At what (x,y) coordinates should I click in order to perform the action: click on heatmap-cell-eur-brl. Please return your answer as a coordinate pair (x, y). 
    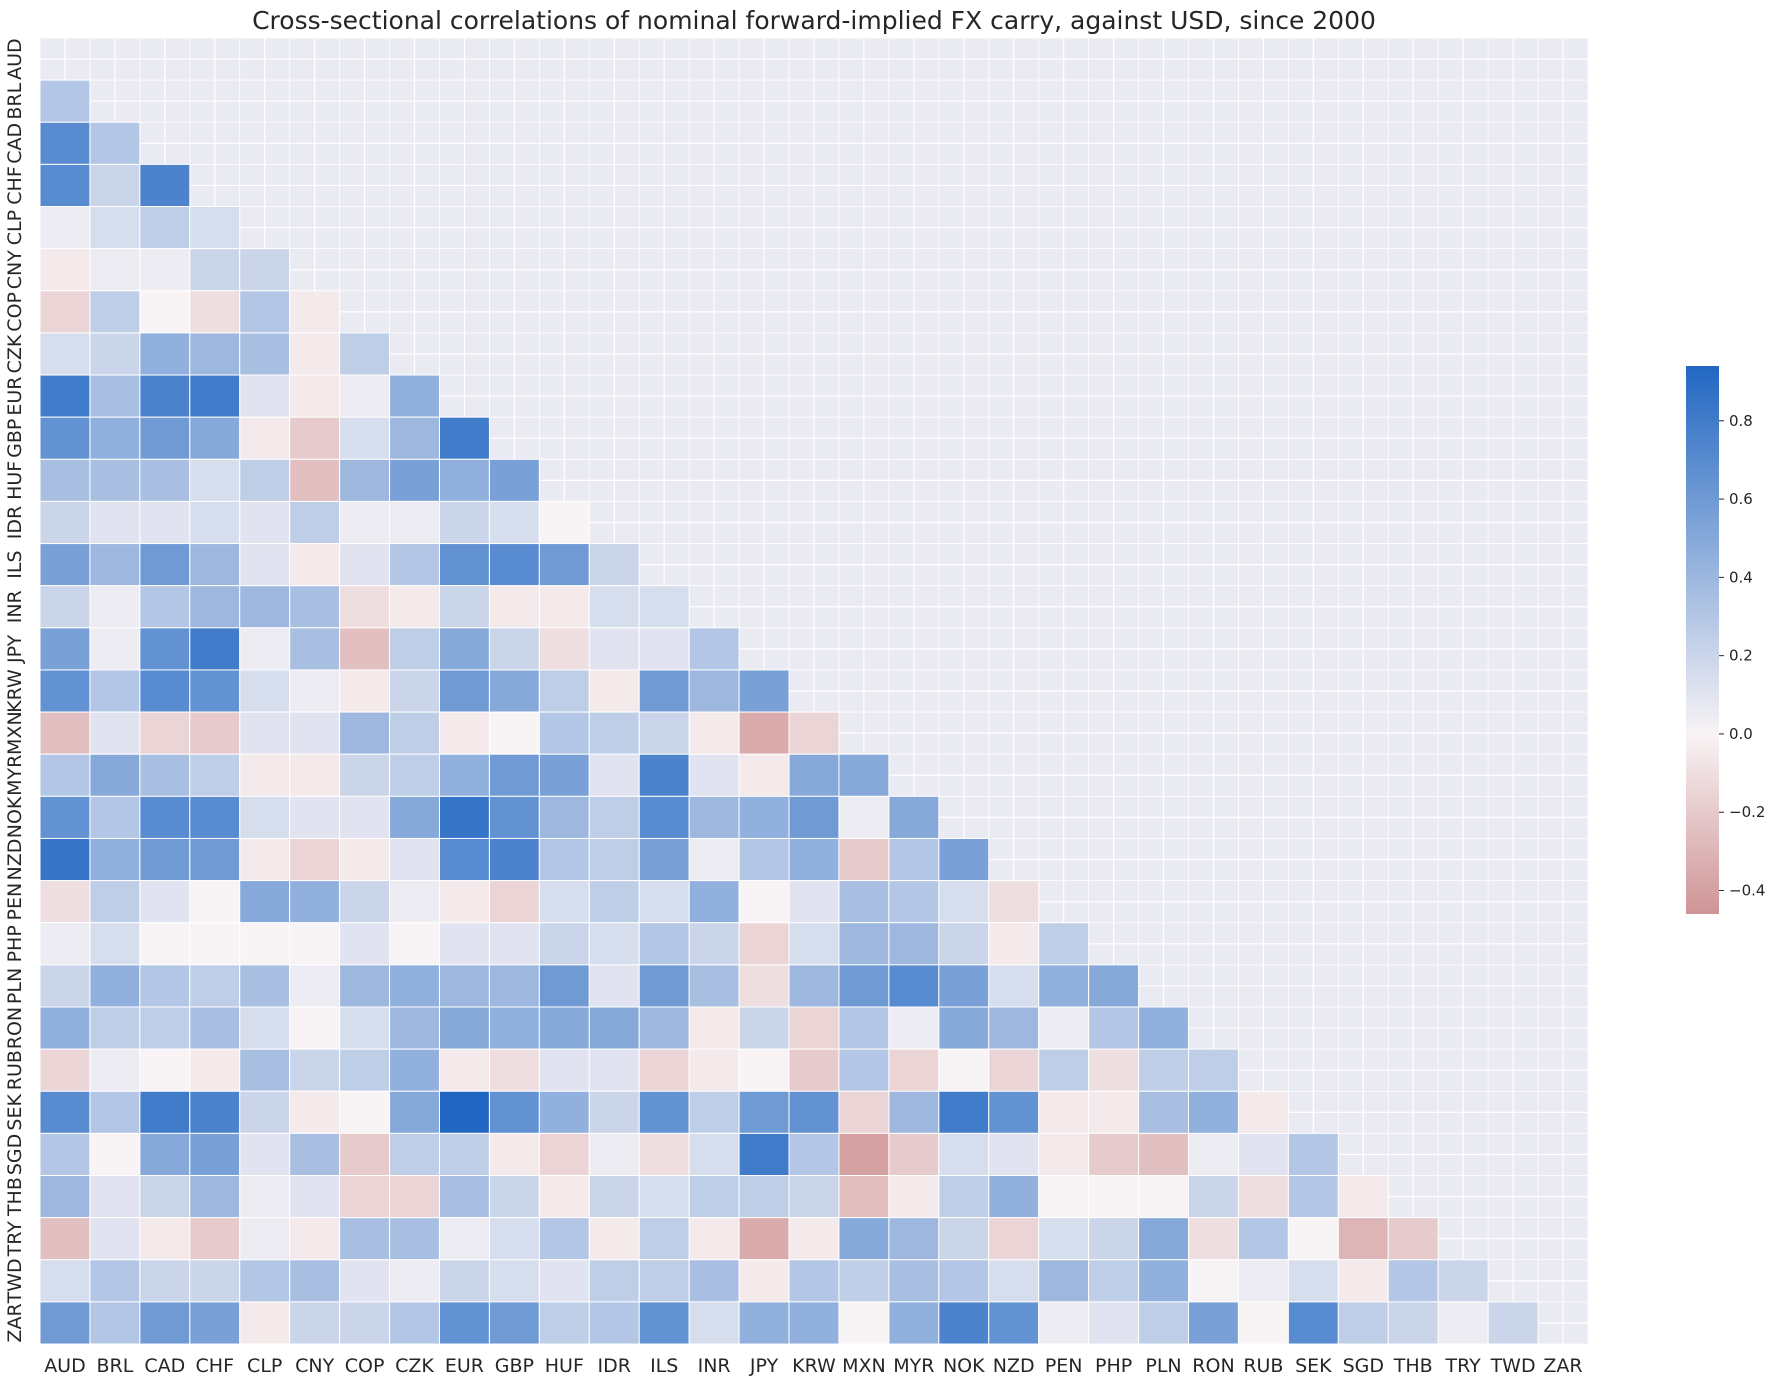
    Looking at the image, I should click on (115, 396).